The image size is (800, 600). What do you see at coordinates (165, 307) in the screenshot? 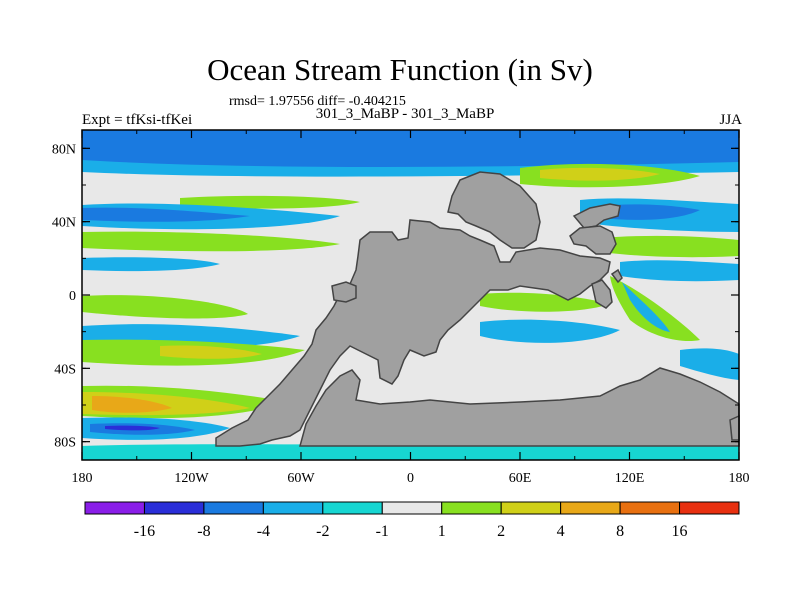
I see `contour-eqpac-green` at bounding box center [165, 307].